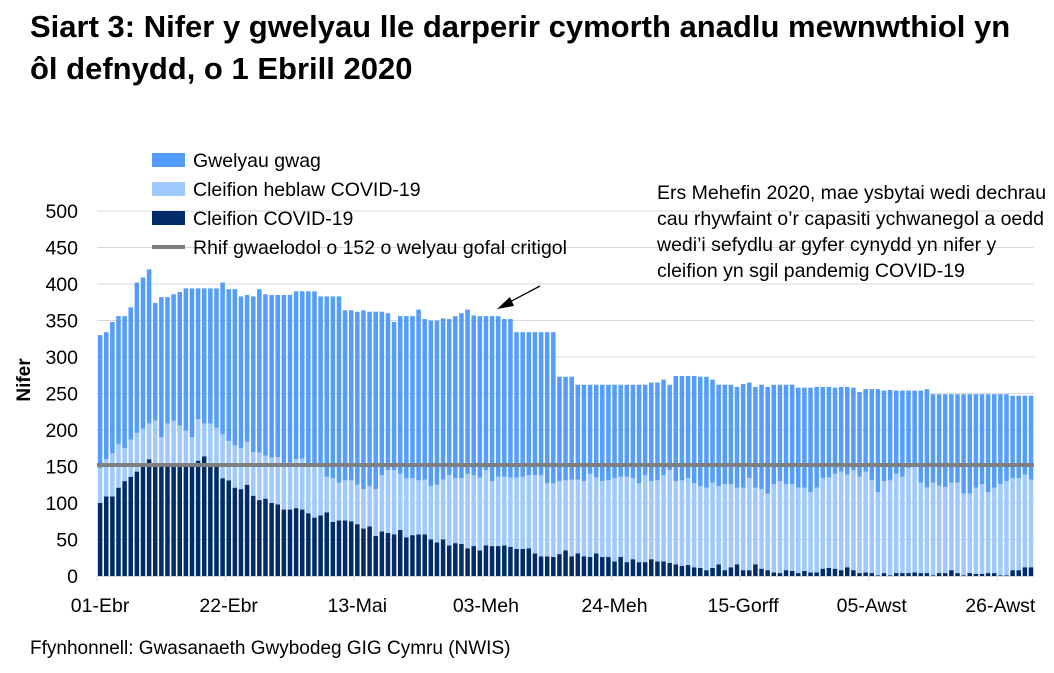  Describe the element at coordinates (67, 541) in the screenshot. I see `y-tick-label: 50` at that location.